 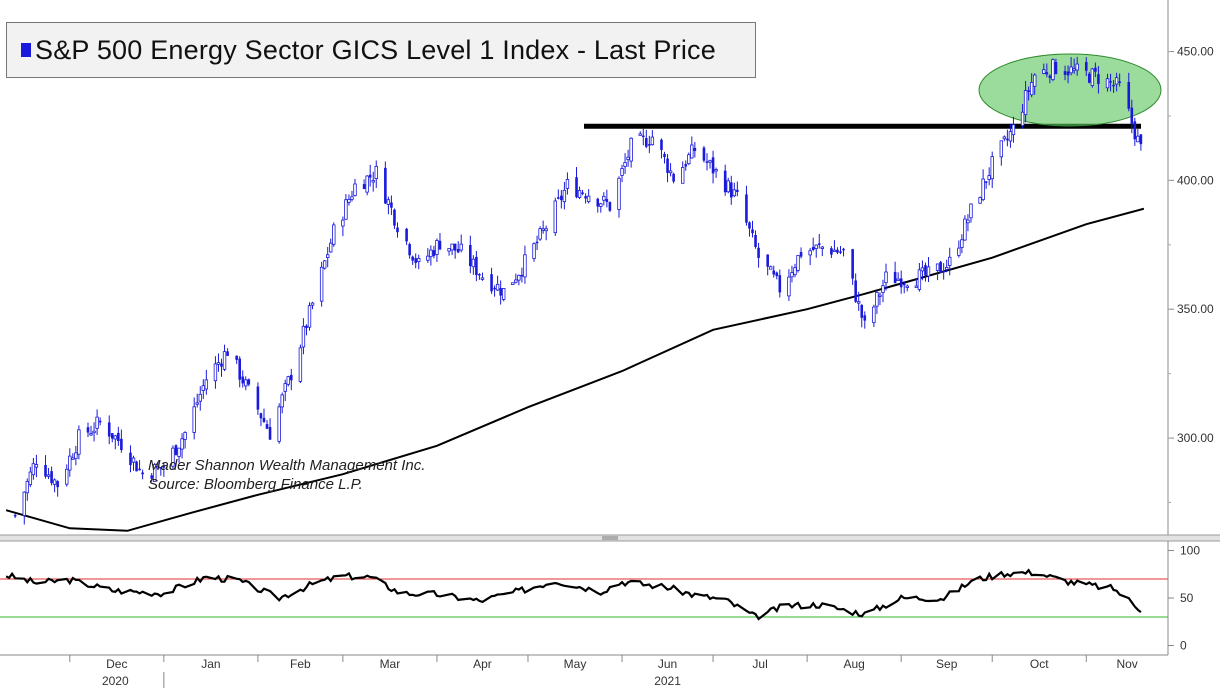 I want to click on price-tick-label: 300.00, so click(x=1195, y=438).